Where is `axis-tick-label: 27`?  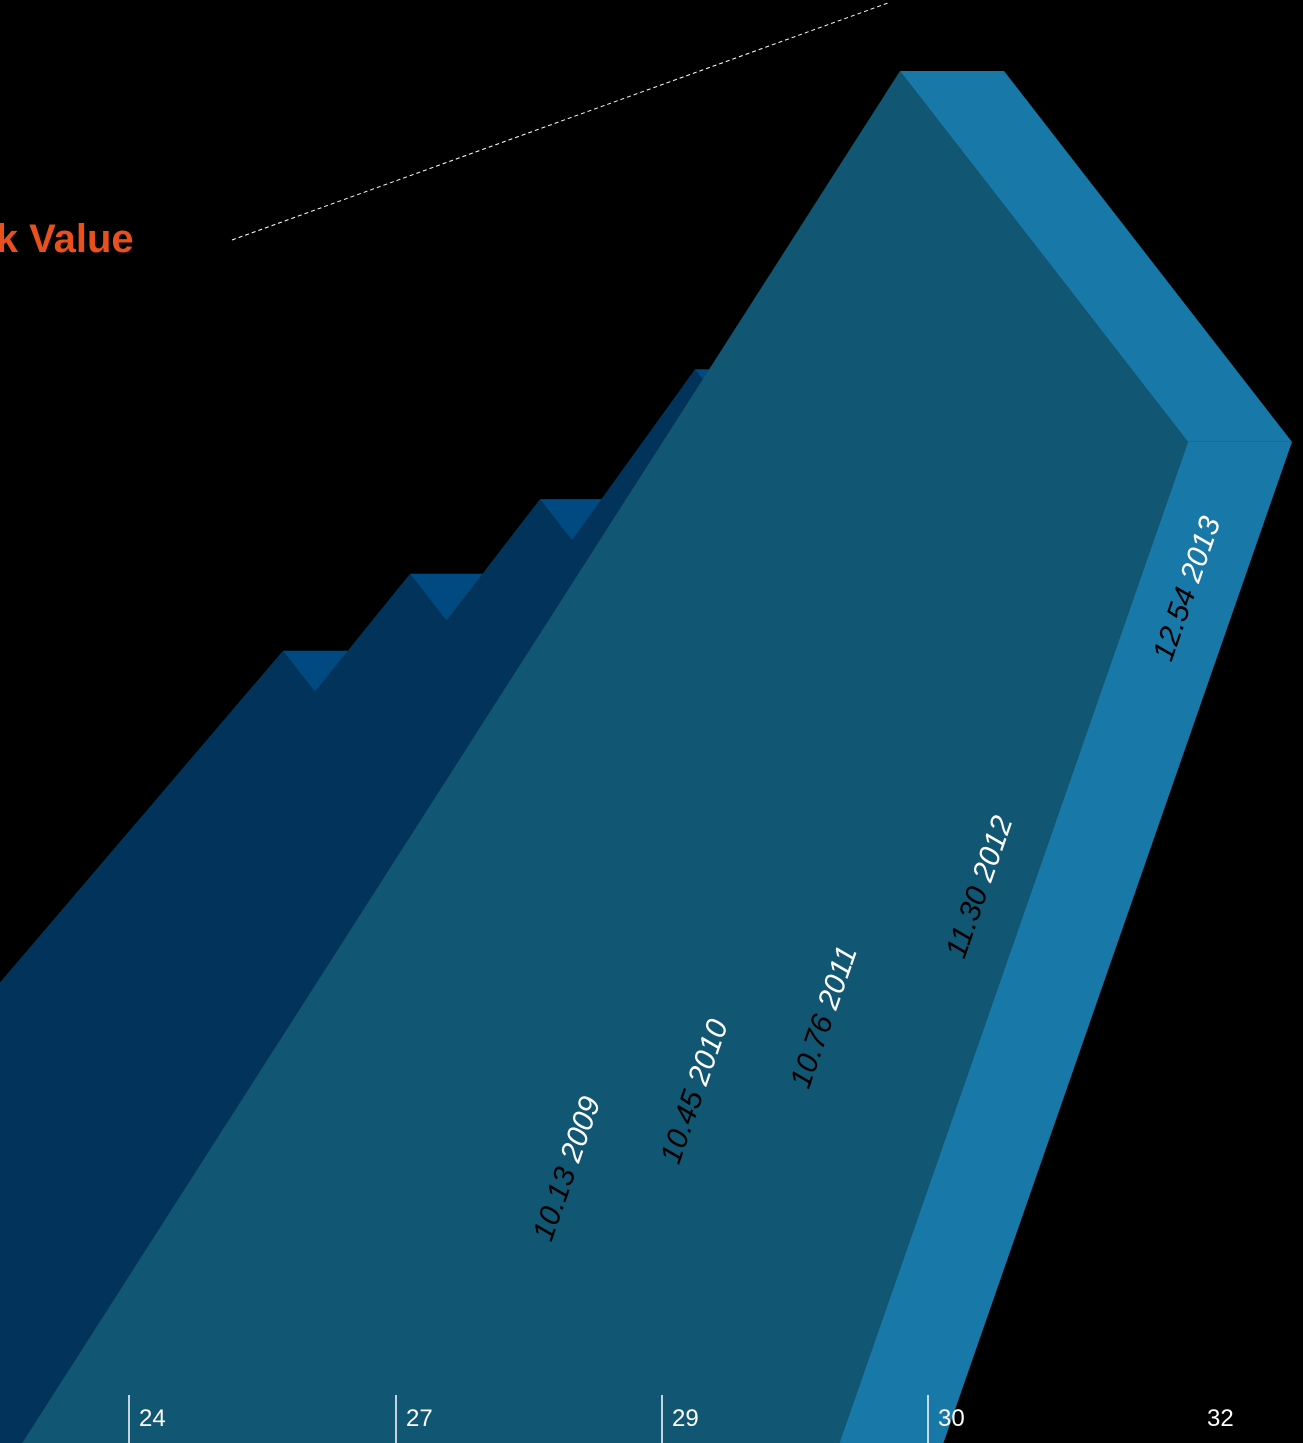
axis-tick-label: 27 is located at coordinates (419, 1418).